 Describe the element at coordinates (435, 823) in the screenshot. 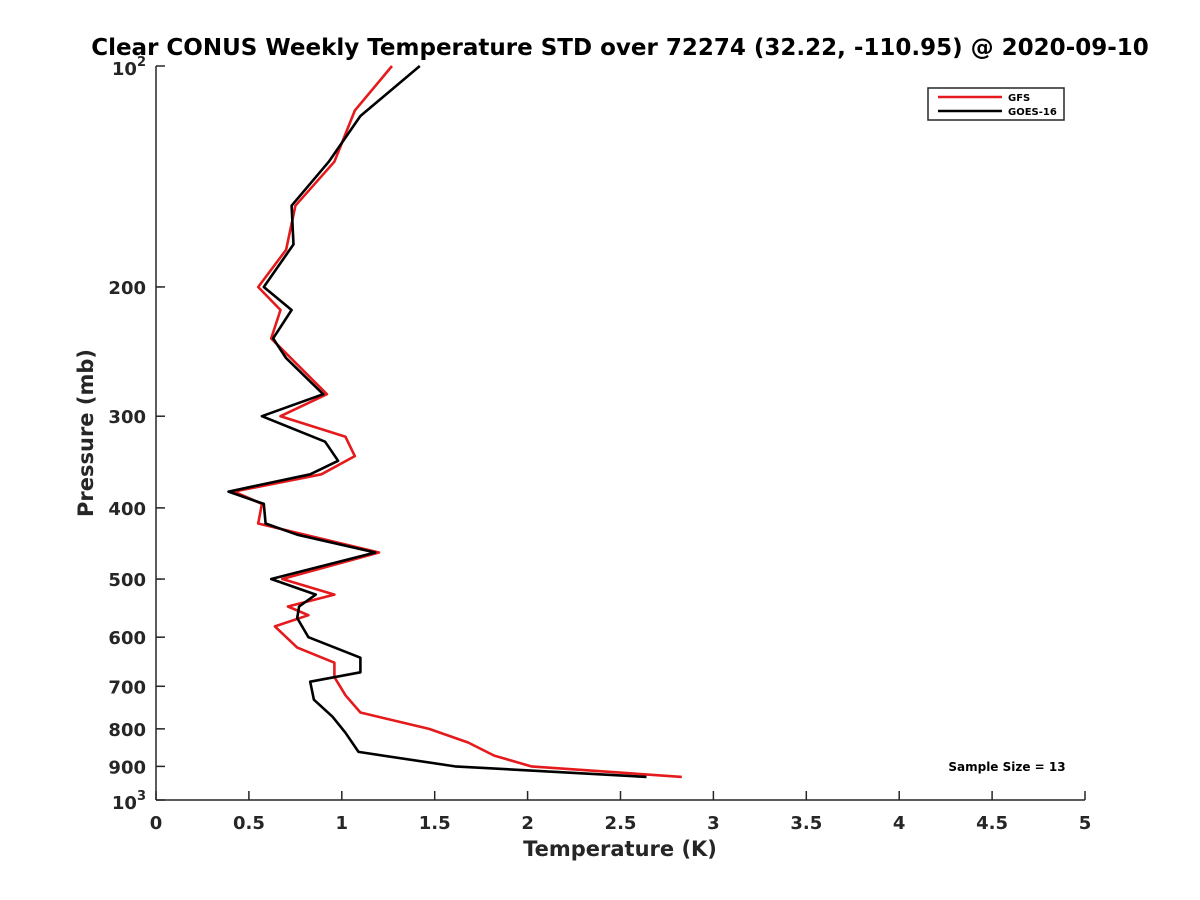

I see `x-tick-label: 1.5` at that location.